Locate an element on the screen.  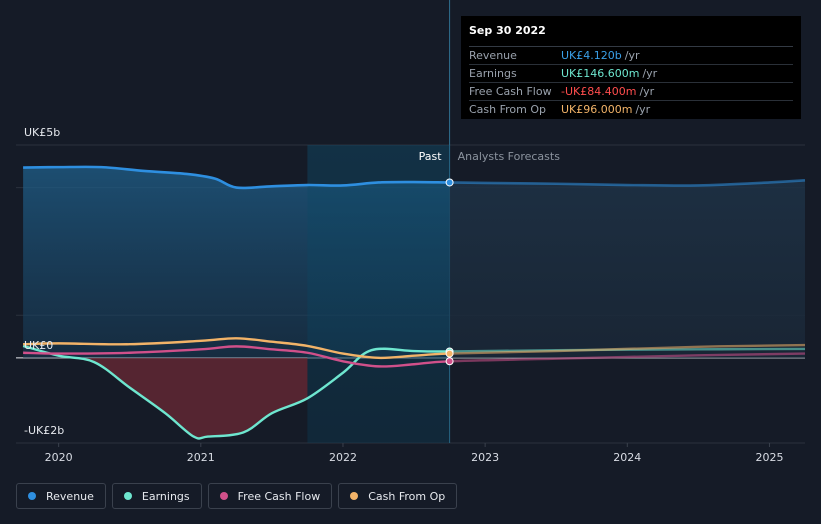
tooltip-value: -UK£84.400m is located at coordinates (599, 91).